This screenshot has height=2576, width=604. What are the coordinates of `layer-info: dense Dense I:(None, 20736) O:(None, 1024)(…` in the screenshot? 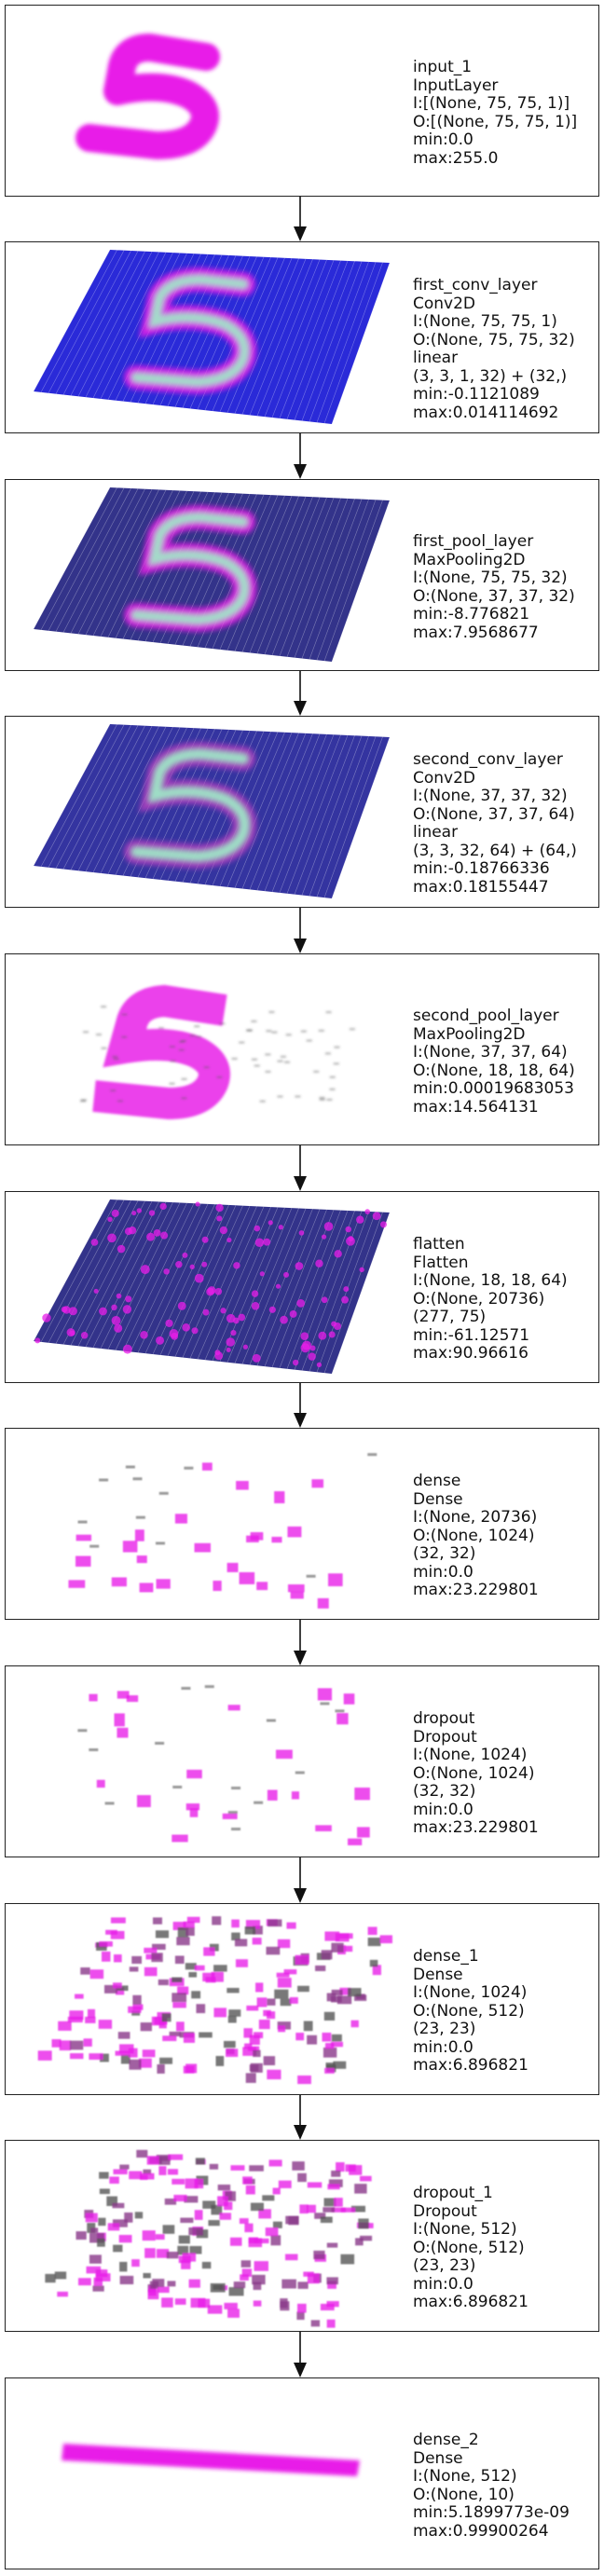 It's located at (476, 1536).